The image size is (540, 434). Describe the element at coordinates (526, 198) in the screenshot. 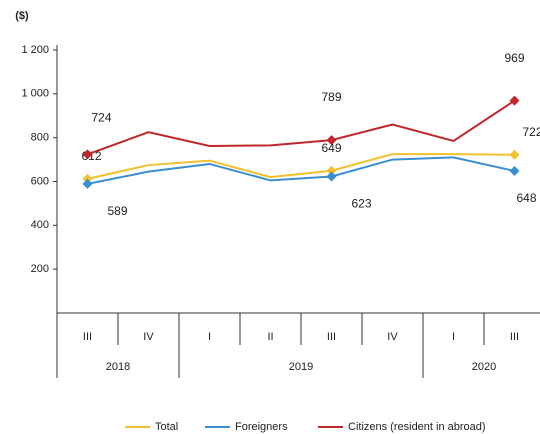

I see `data-label: 648` at that location.